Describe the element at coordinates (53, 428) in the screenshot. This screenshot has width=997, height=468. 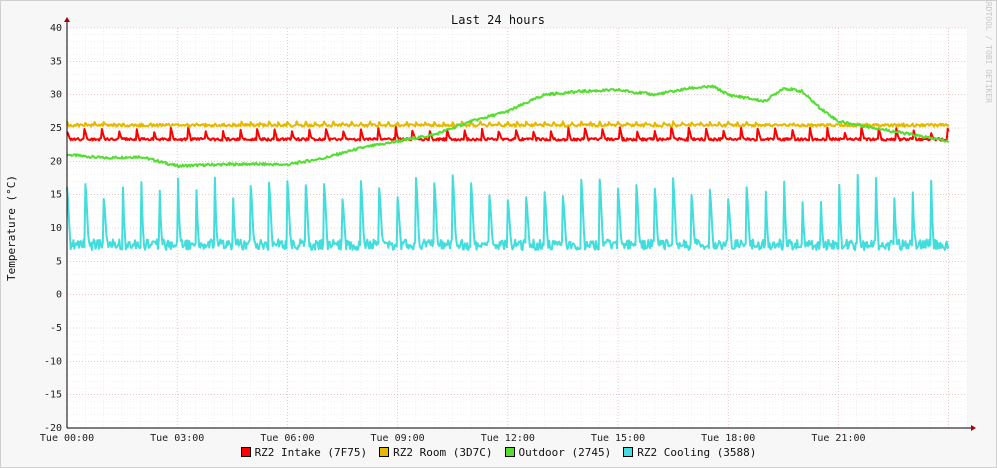
I see `y-tick-label: -20` at that location.